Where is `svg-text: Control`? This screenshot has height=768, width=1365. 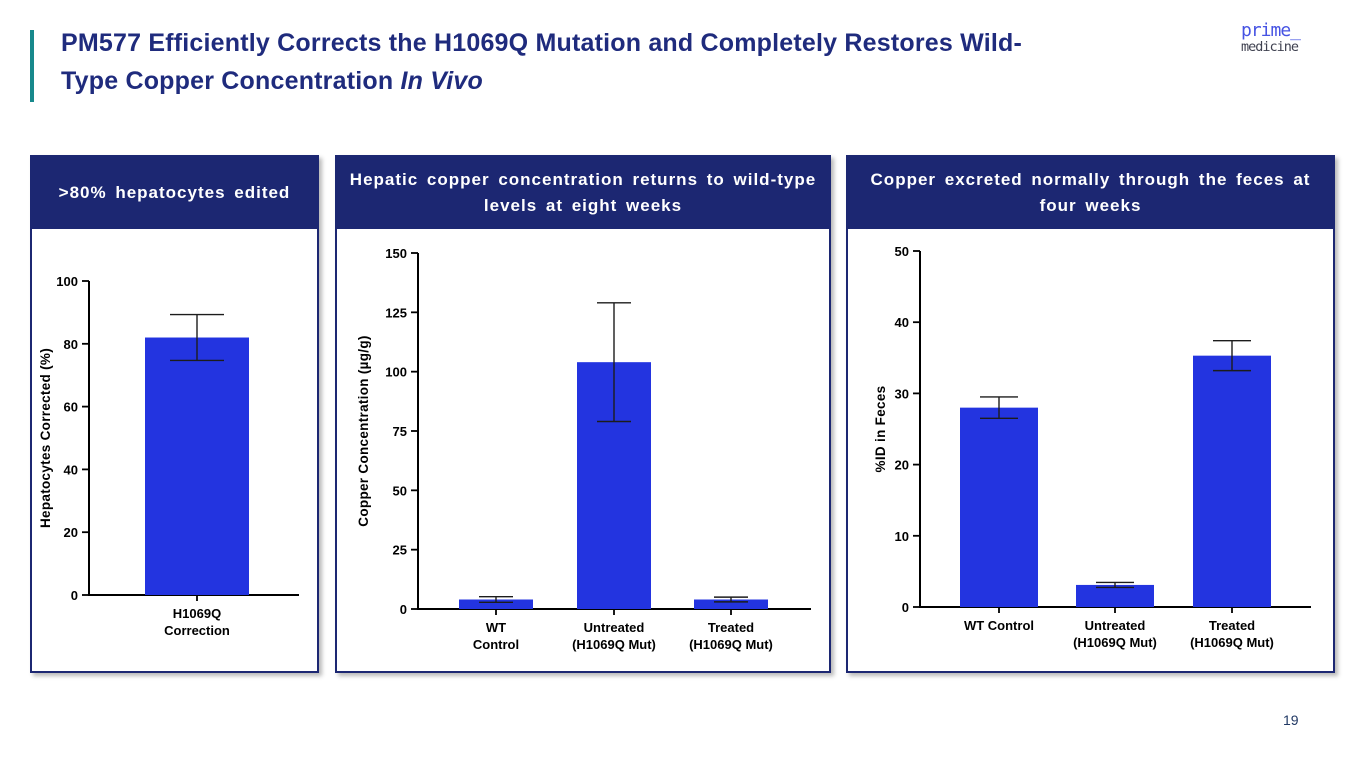
svg-text: Control is located at coordinates (496, 644).